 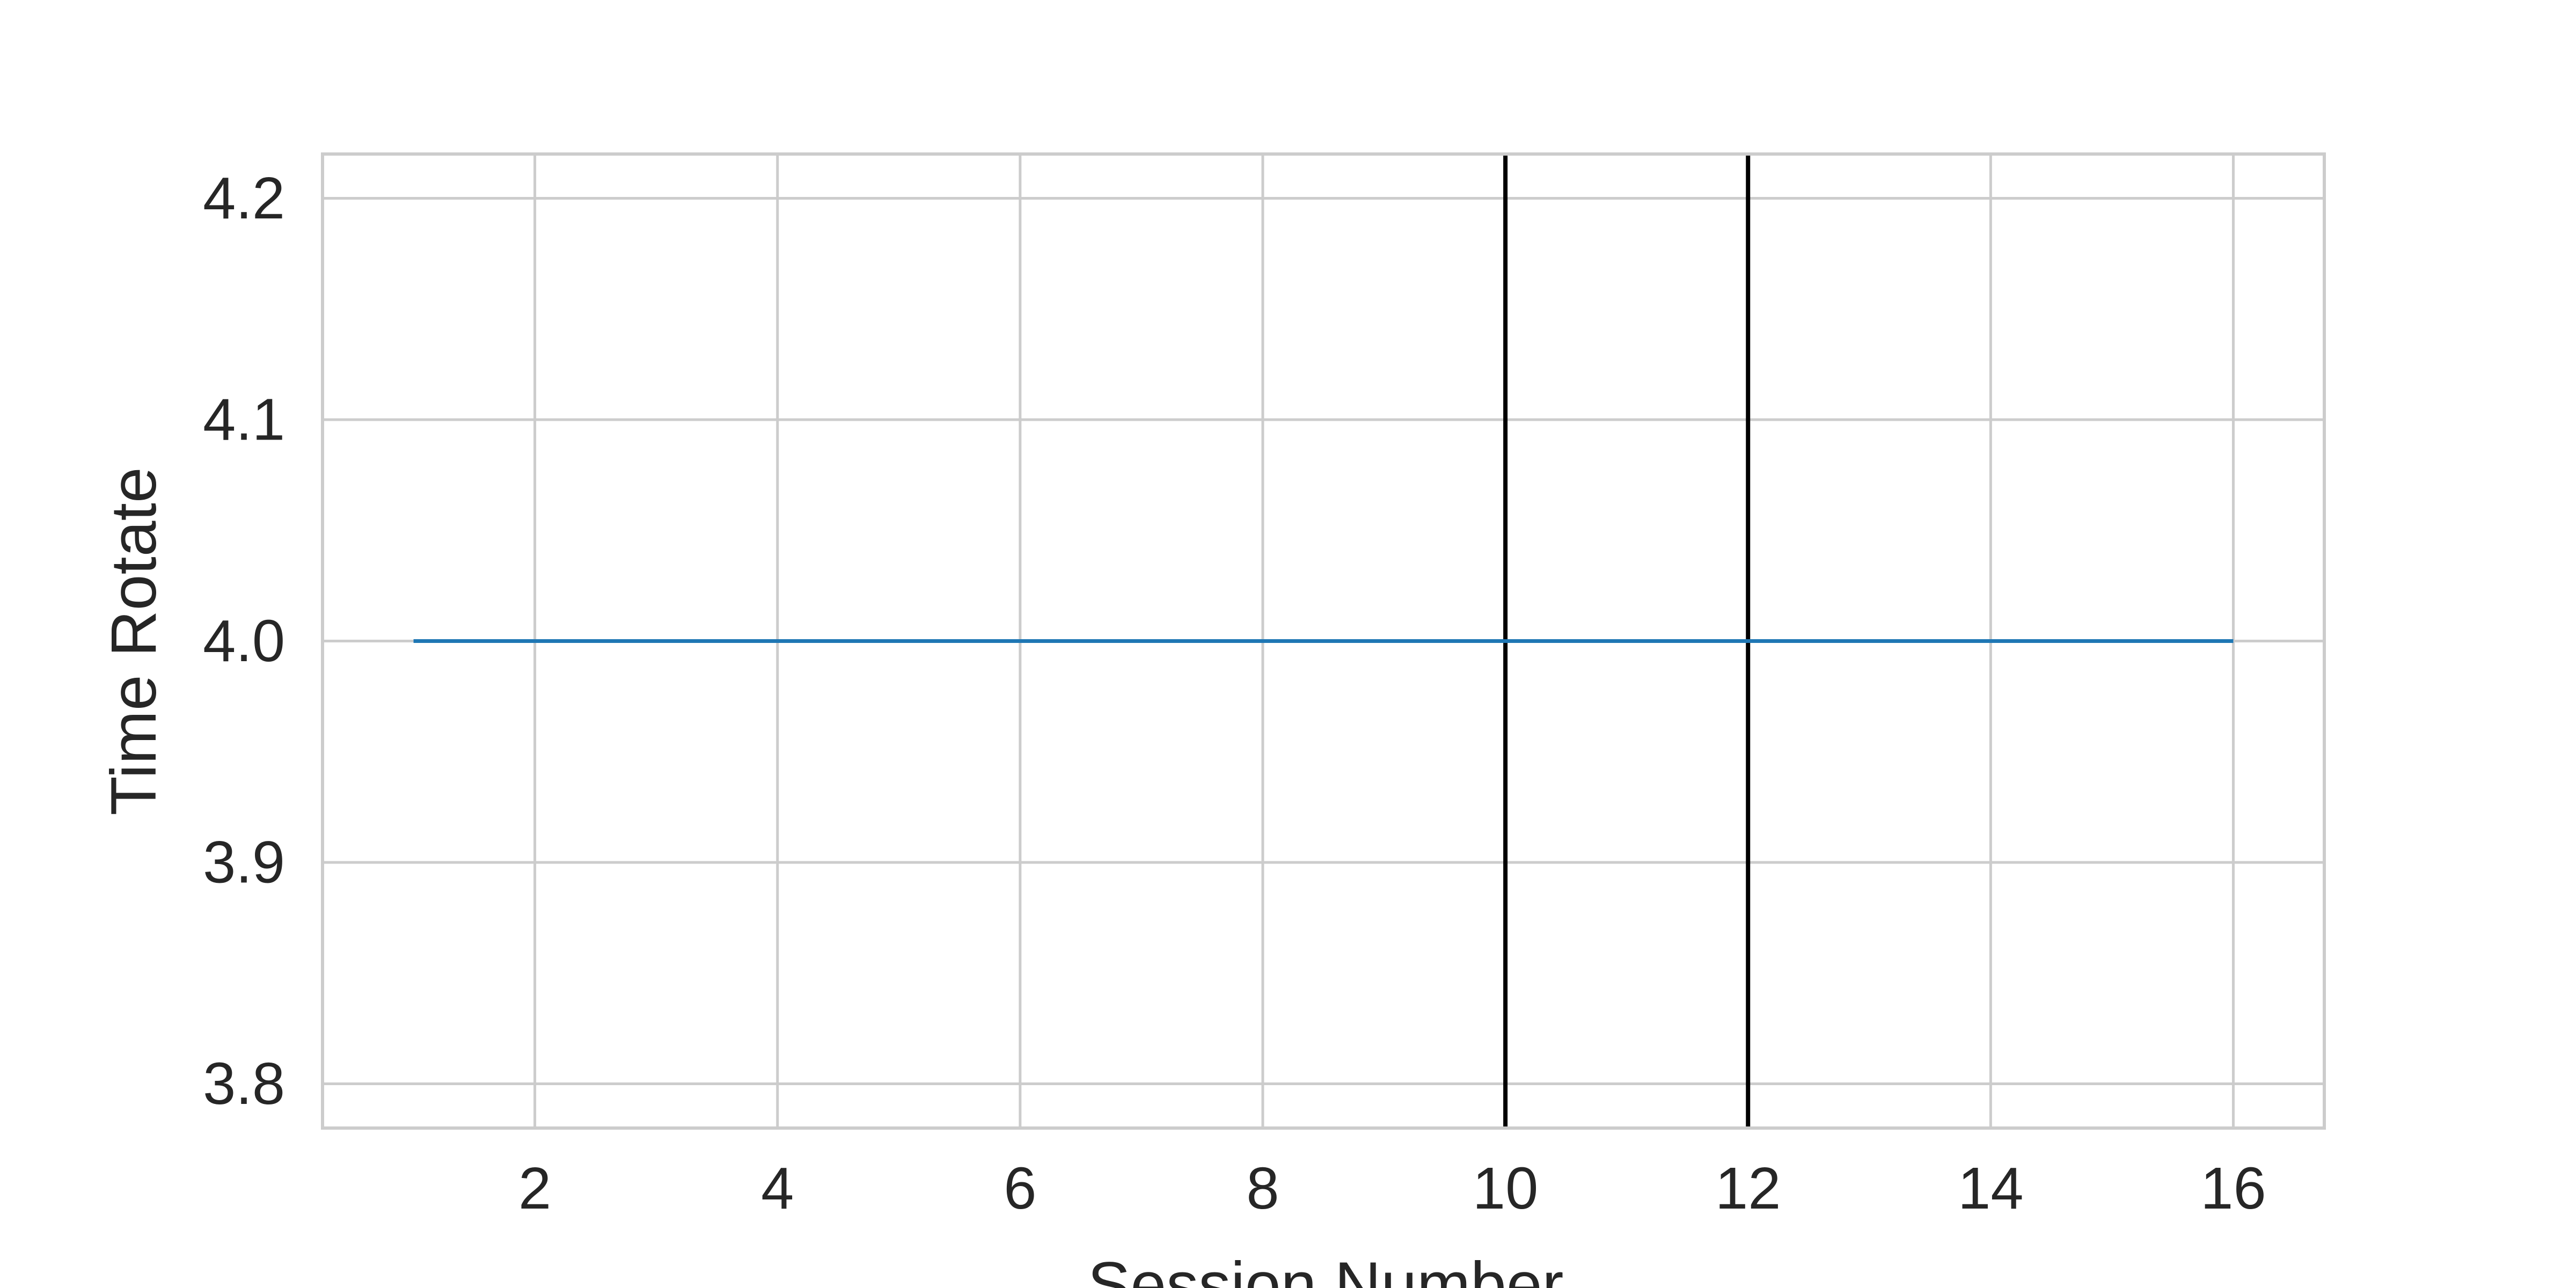 I want to click on y-tick-labels: 3.8 3.9 4.0 4.1 4.2, so click(x=244, y=641).